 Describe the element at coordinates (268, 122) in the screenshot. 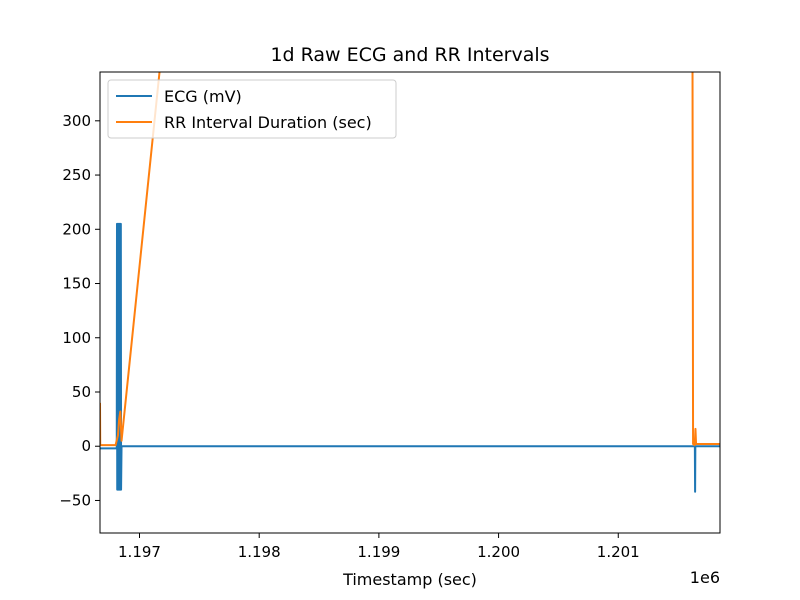

I see `legend-label-rr-interval: RR Interval Duration (sec)` at that location.